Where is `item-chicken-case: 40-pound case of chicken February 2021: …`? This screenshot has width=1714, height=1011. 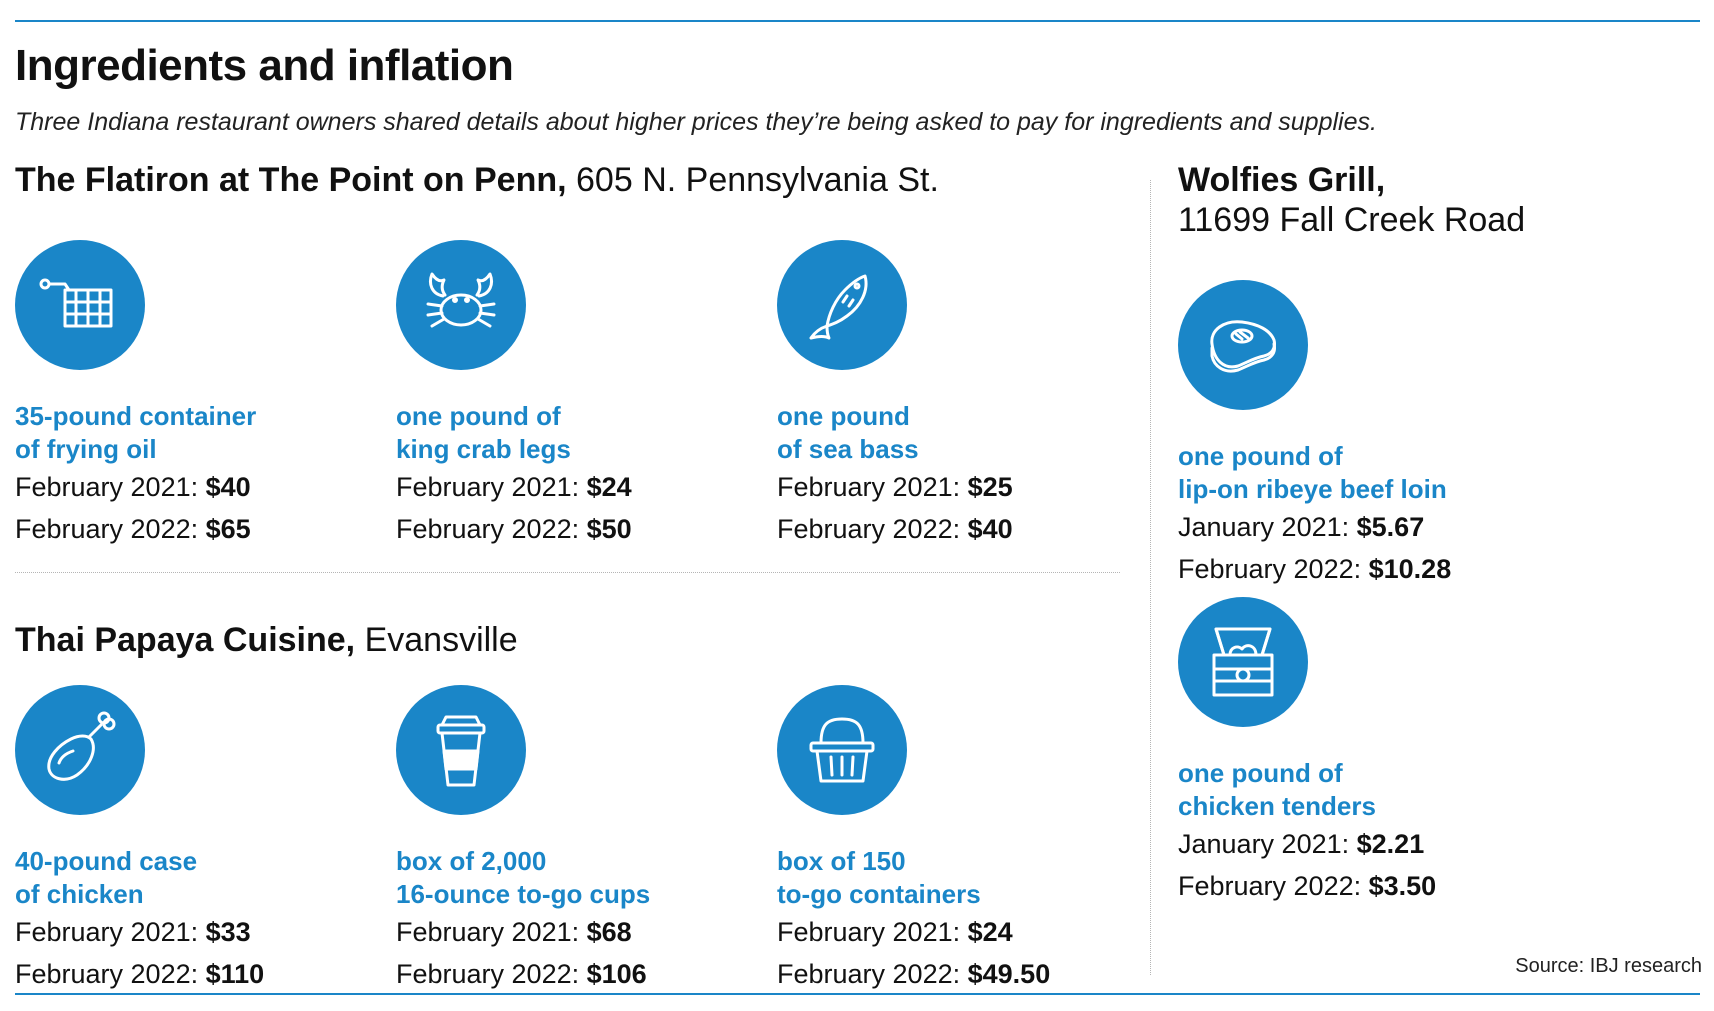
item-chicken-case: 40-pound case of chicken February 2021: … is located at coordinates (195, 840).